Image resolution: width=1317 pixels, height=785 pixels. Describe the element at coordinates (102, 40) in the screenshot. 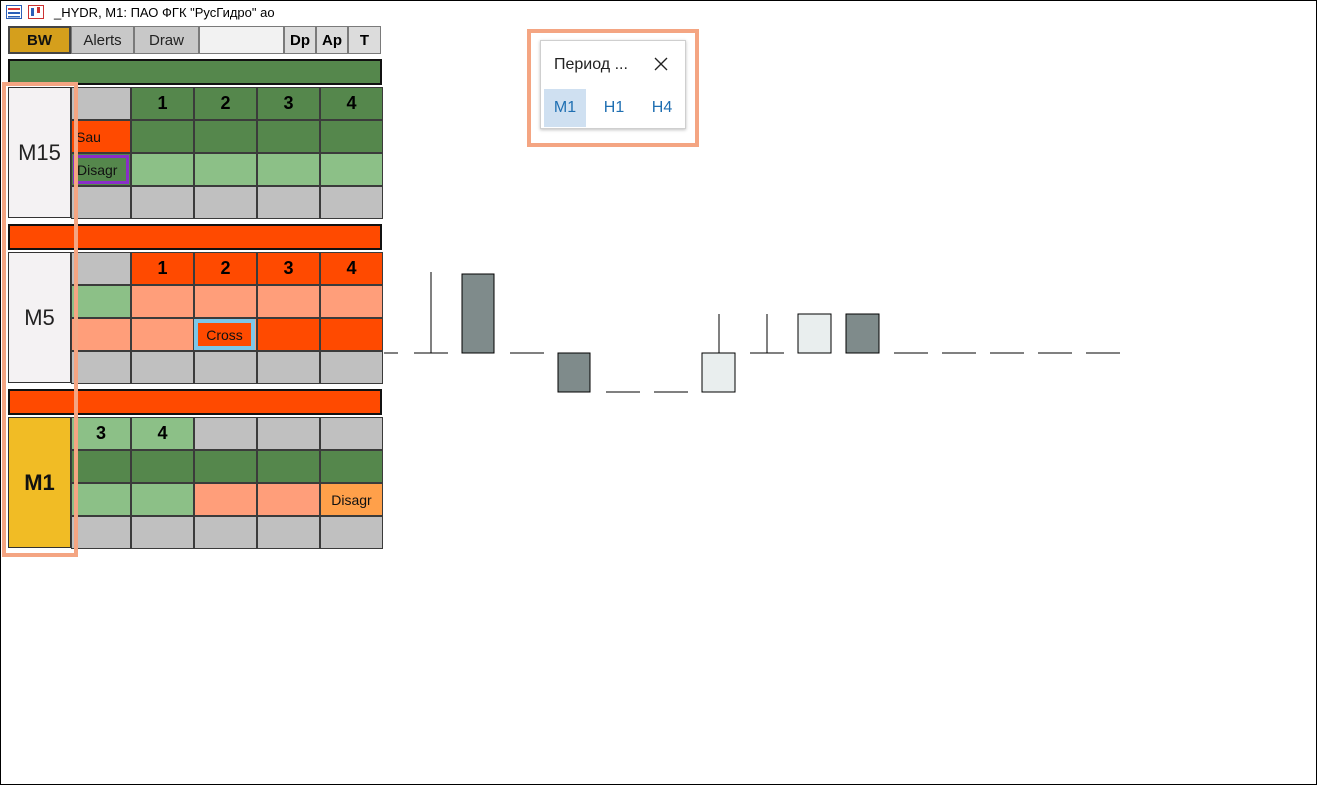

I see `alerts-button: Alerts` at that location.